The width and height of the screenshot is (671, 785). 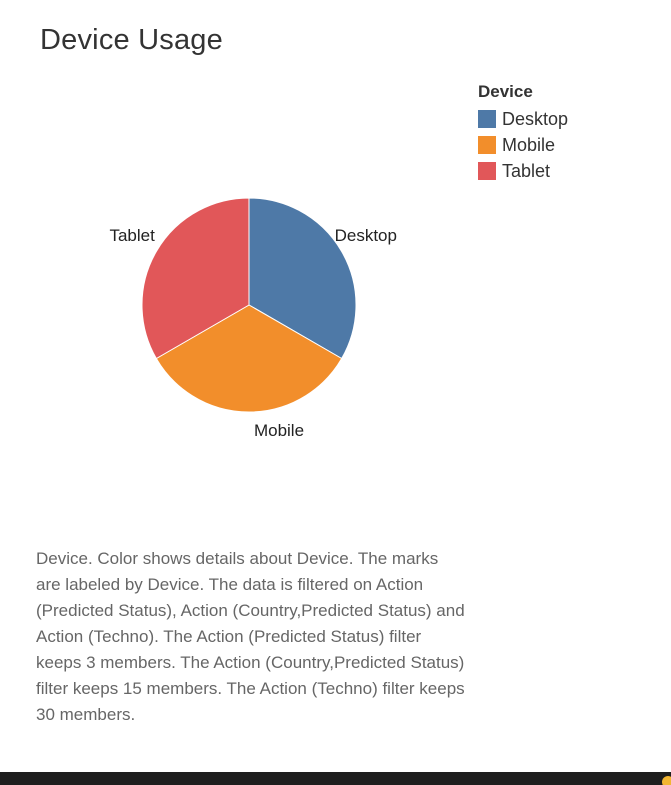 I want to click on status-dot-icon, so click(x=666, y=780).